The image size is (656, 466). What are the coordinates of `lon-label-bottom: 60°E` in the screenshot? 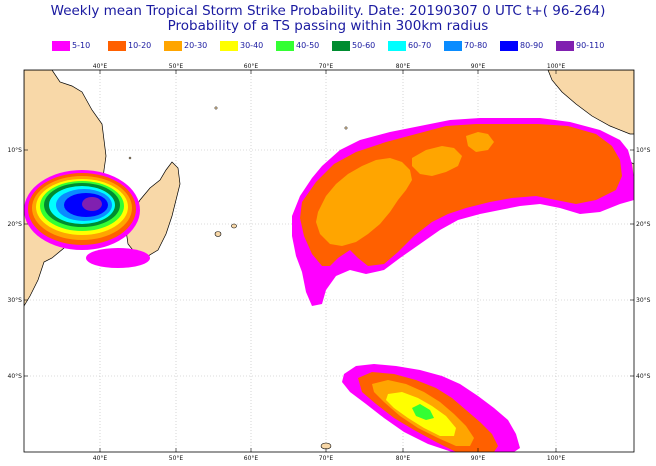 It's located at (251, 458).